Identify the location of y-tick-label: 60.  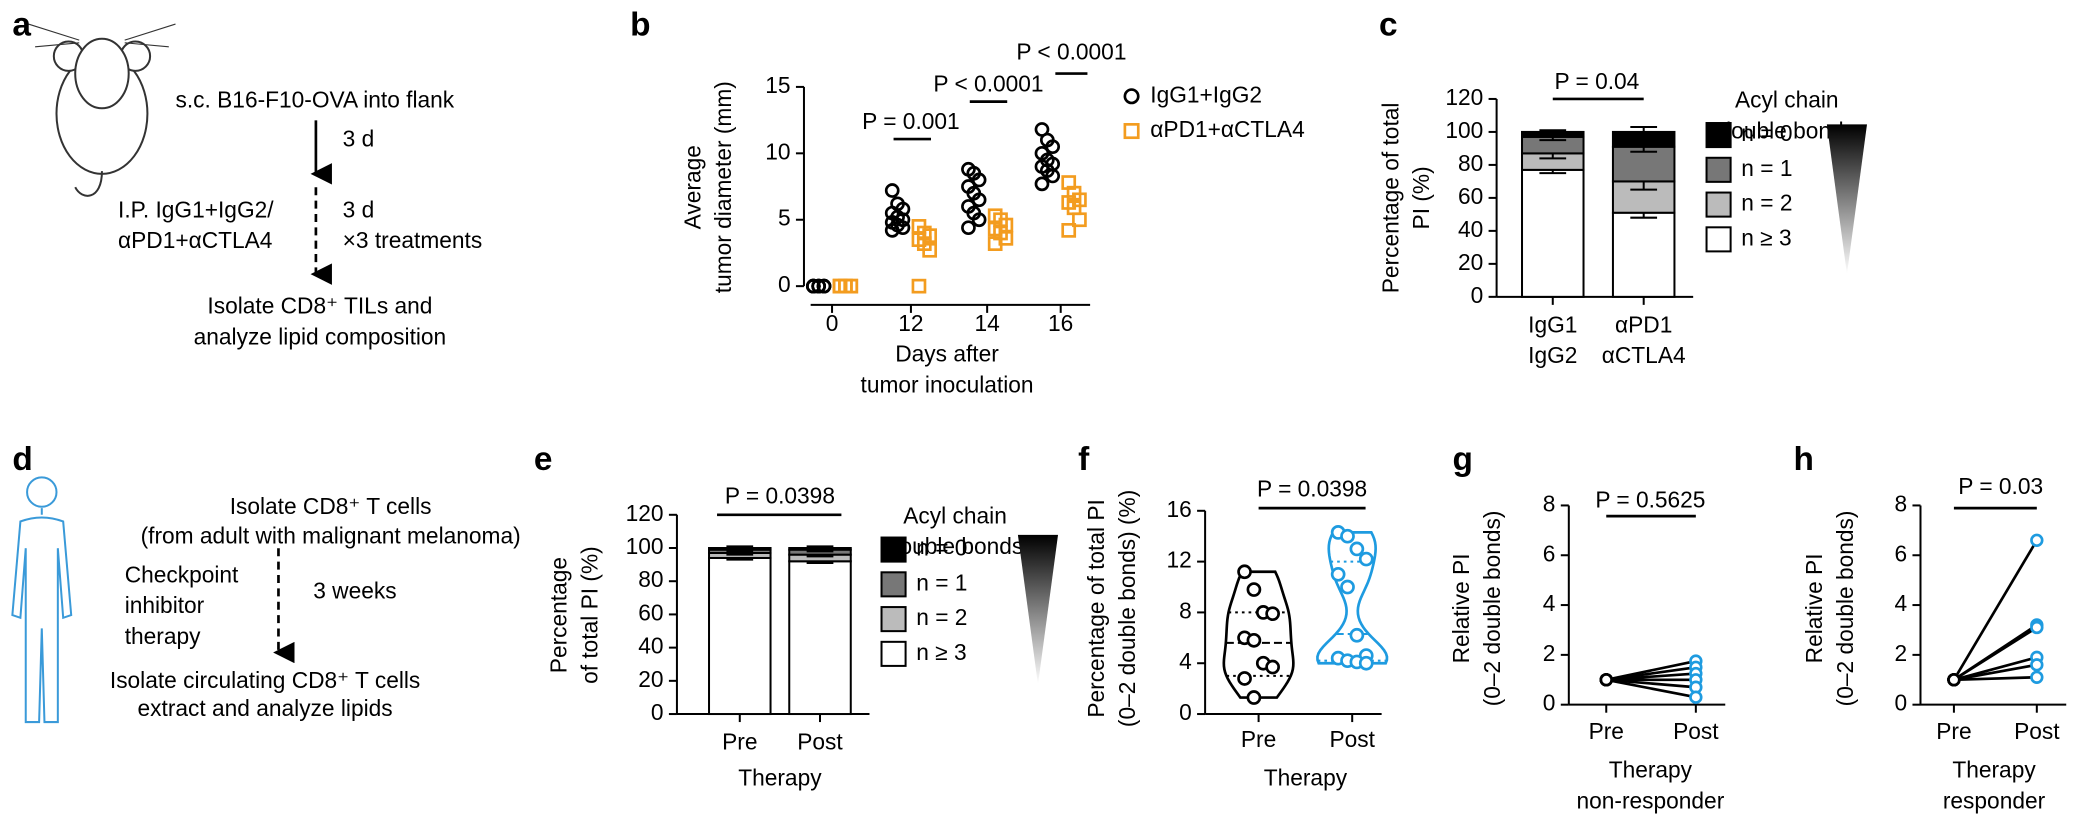
(1470, 196).